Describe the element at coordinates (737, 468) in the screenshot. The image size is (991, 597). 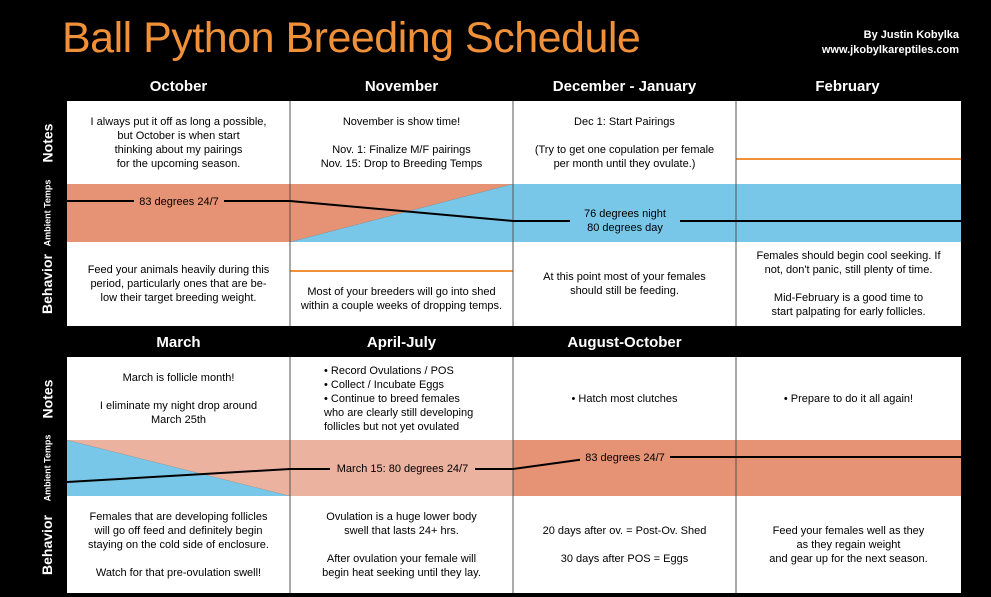
I see `temp-band-aug-oct` at that location.